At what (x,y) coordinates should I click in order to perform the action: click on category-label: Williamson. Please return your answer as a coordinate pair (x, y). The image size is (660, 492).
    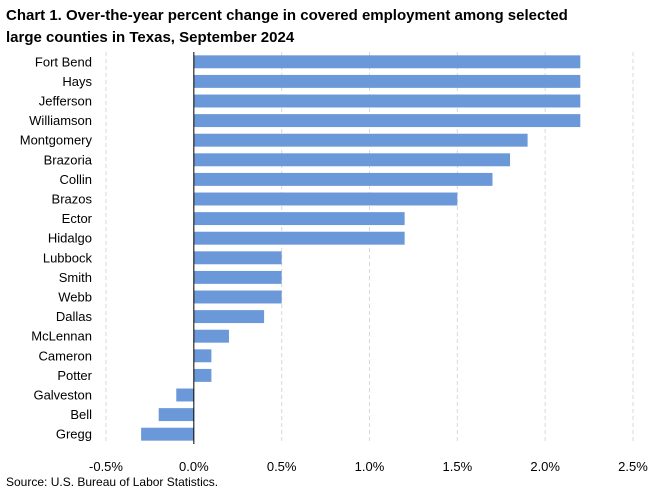
    Looking at the image, I should click on (60, 120).